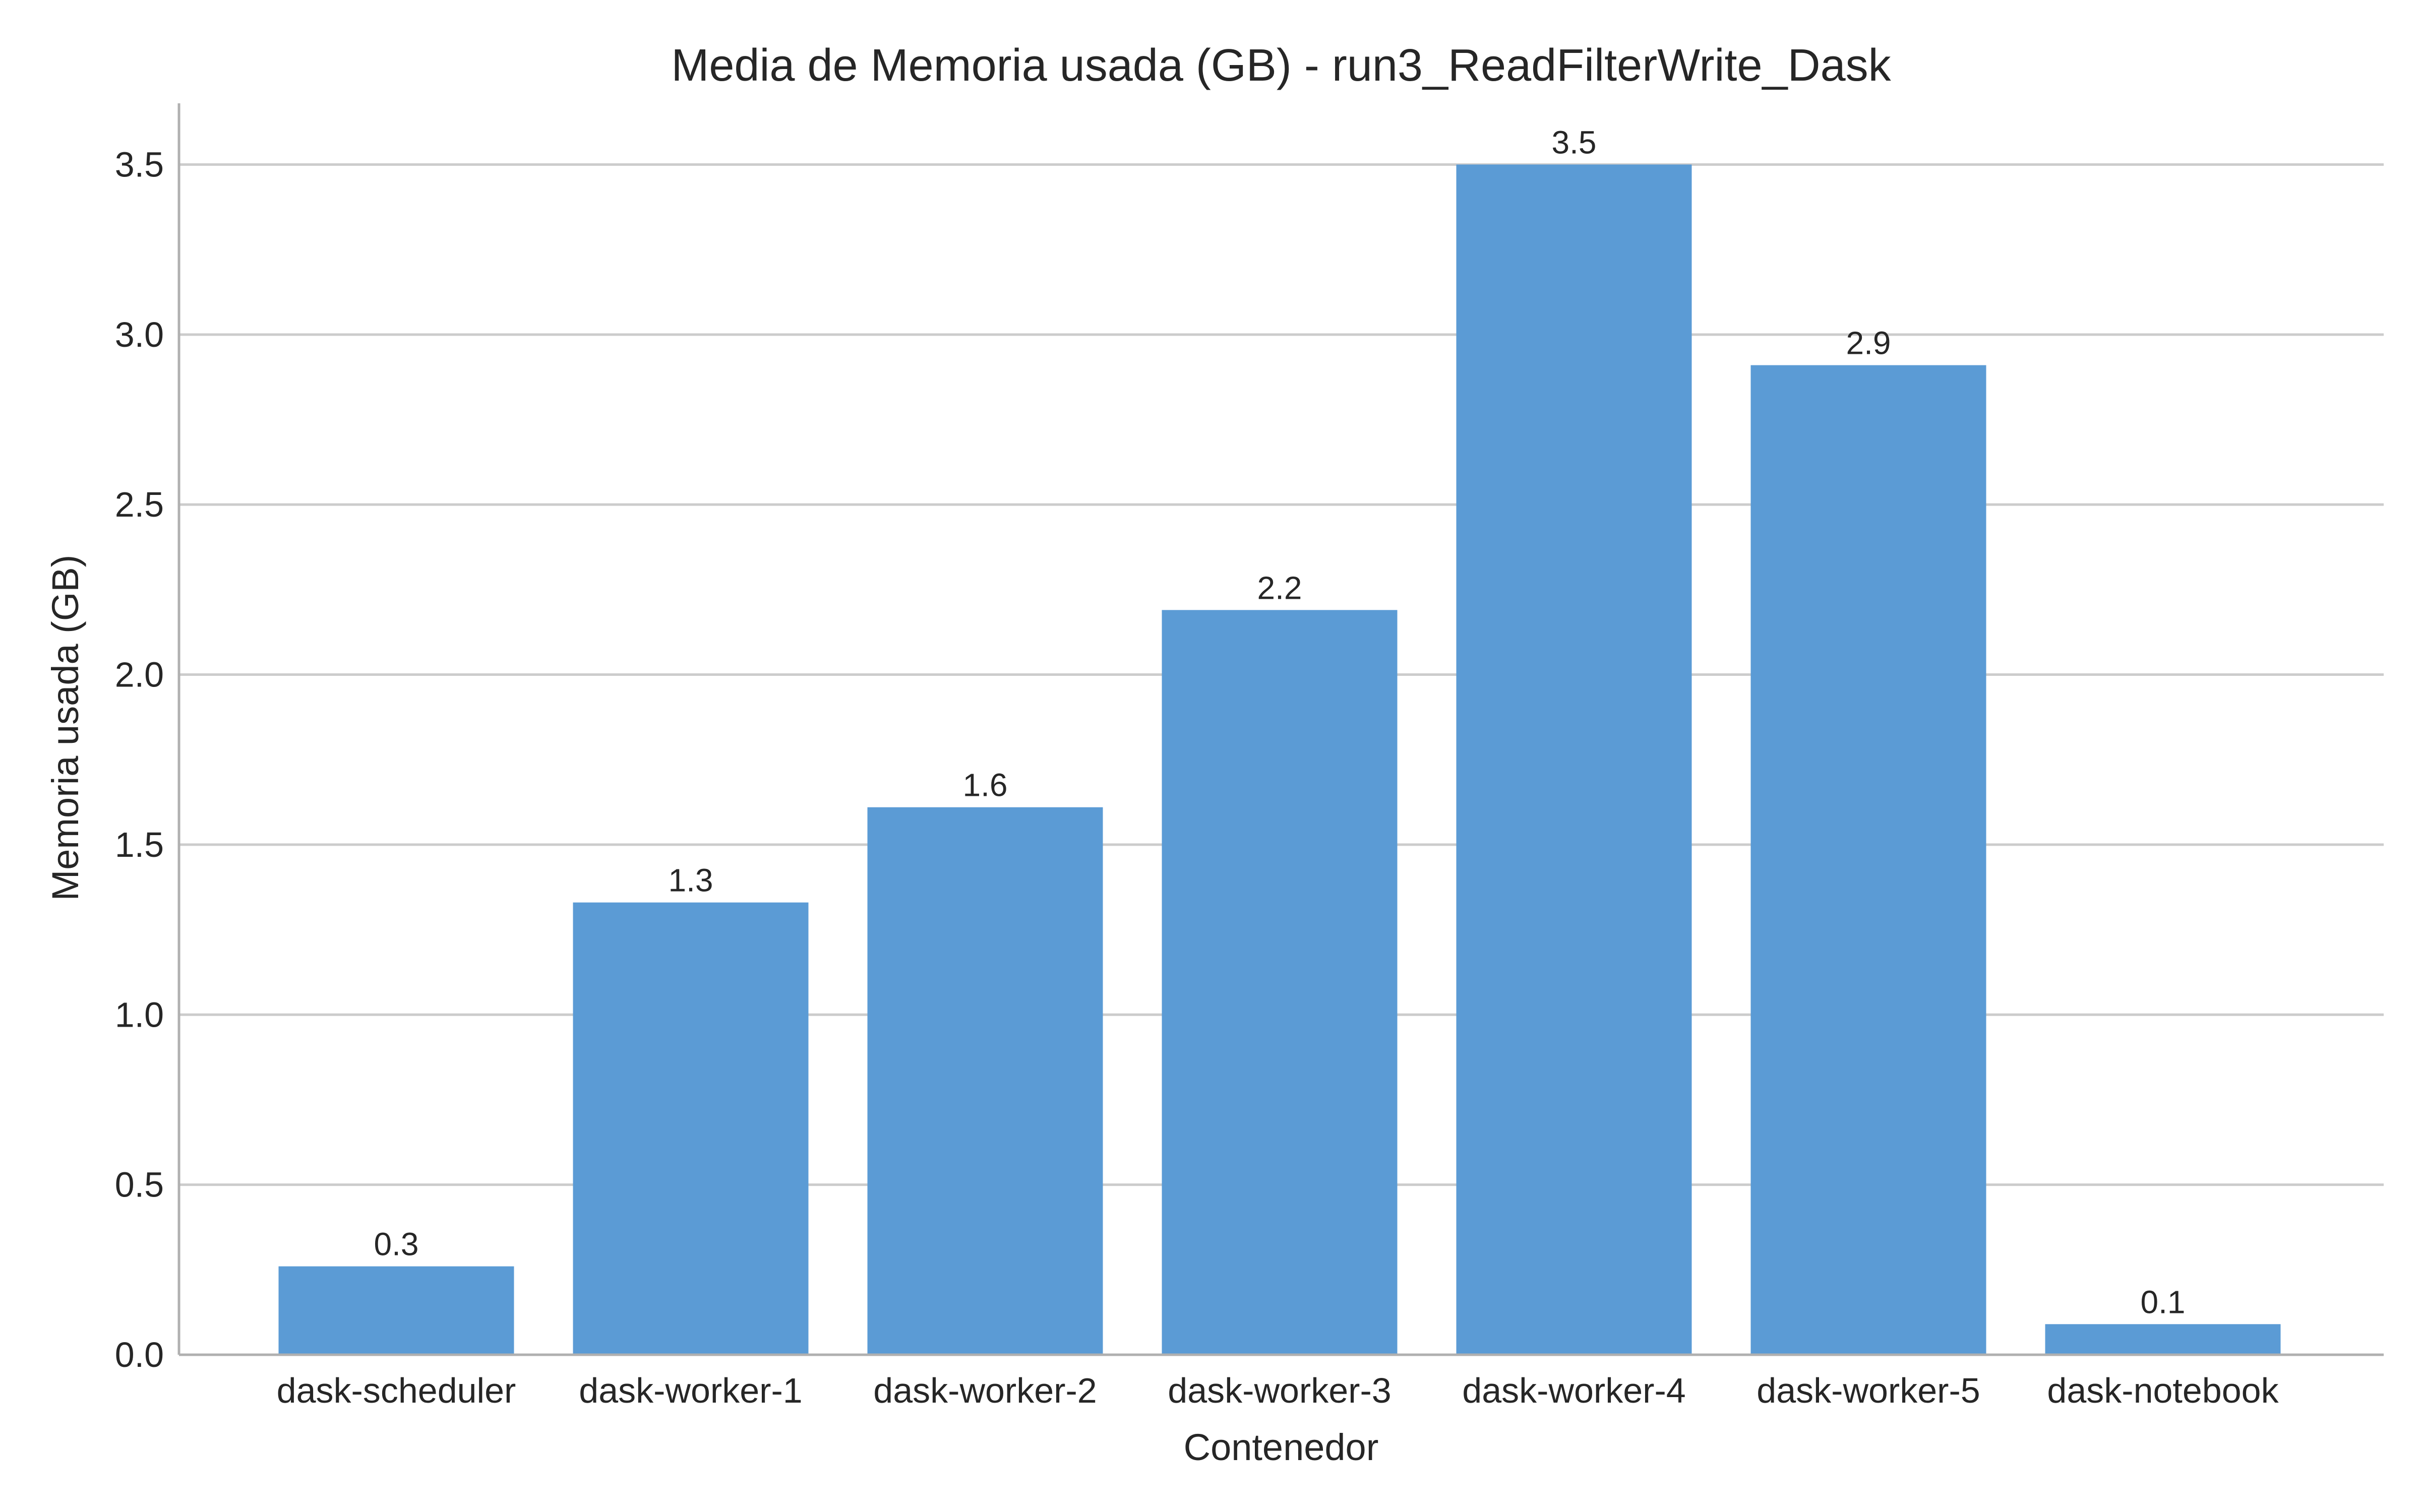 The height and width of the screenshot is (1512, 2420). What do you see at coordinates (396, 1390) in the screenshot?
I see `x-tick-label: dask-scheduler` at bounding box center [396, 1390].